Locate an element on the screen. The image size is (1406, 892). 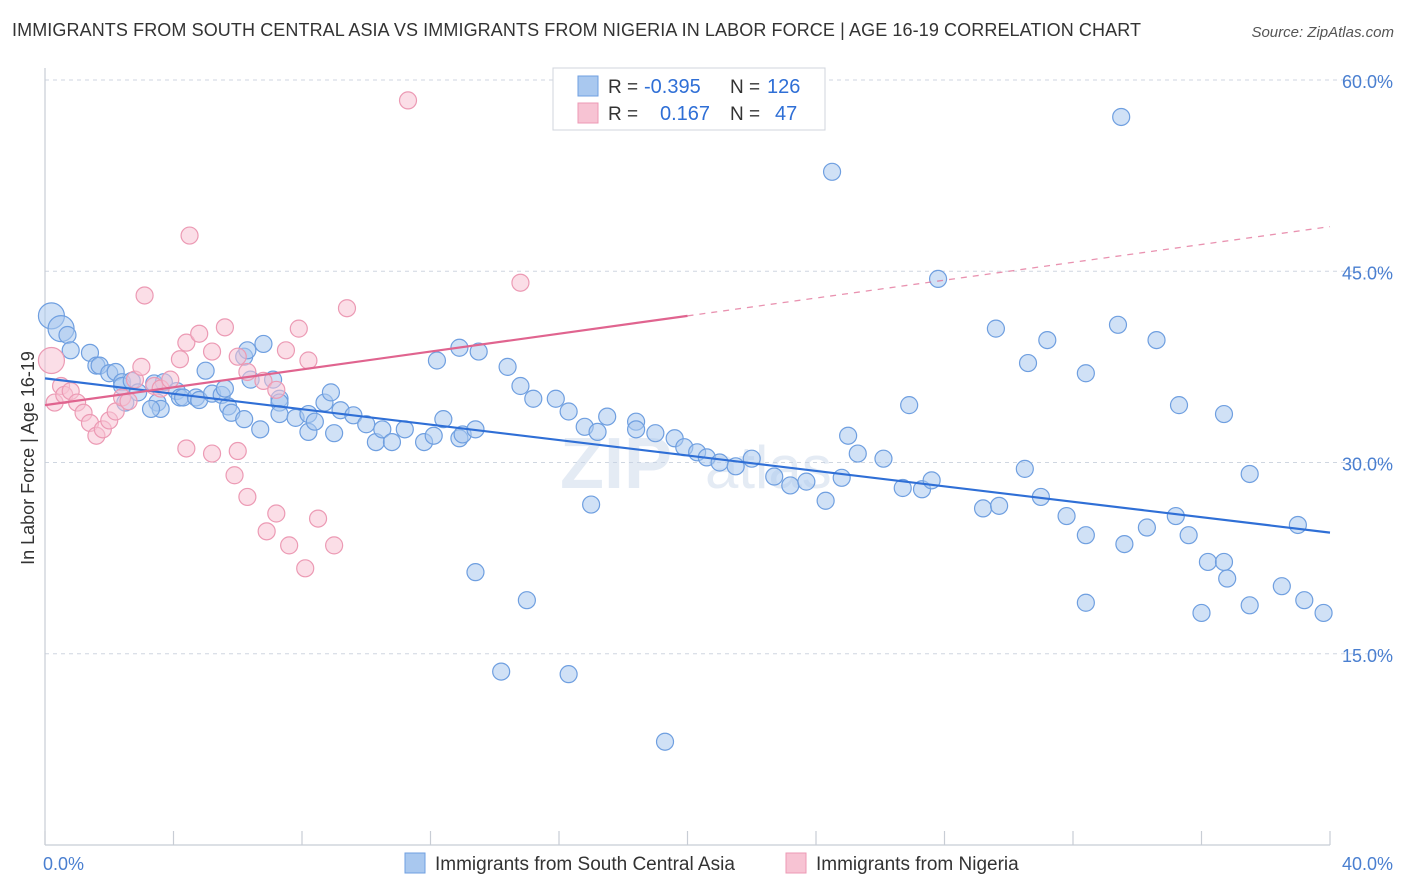
x-axis-ticks is located at coordinates (687, 838).